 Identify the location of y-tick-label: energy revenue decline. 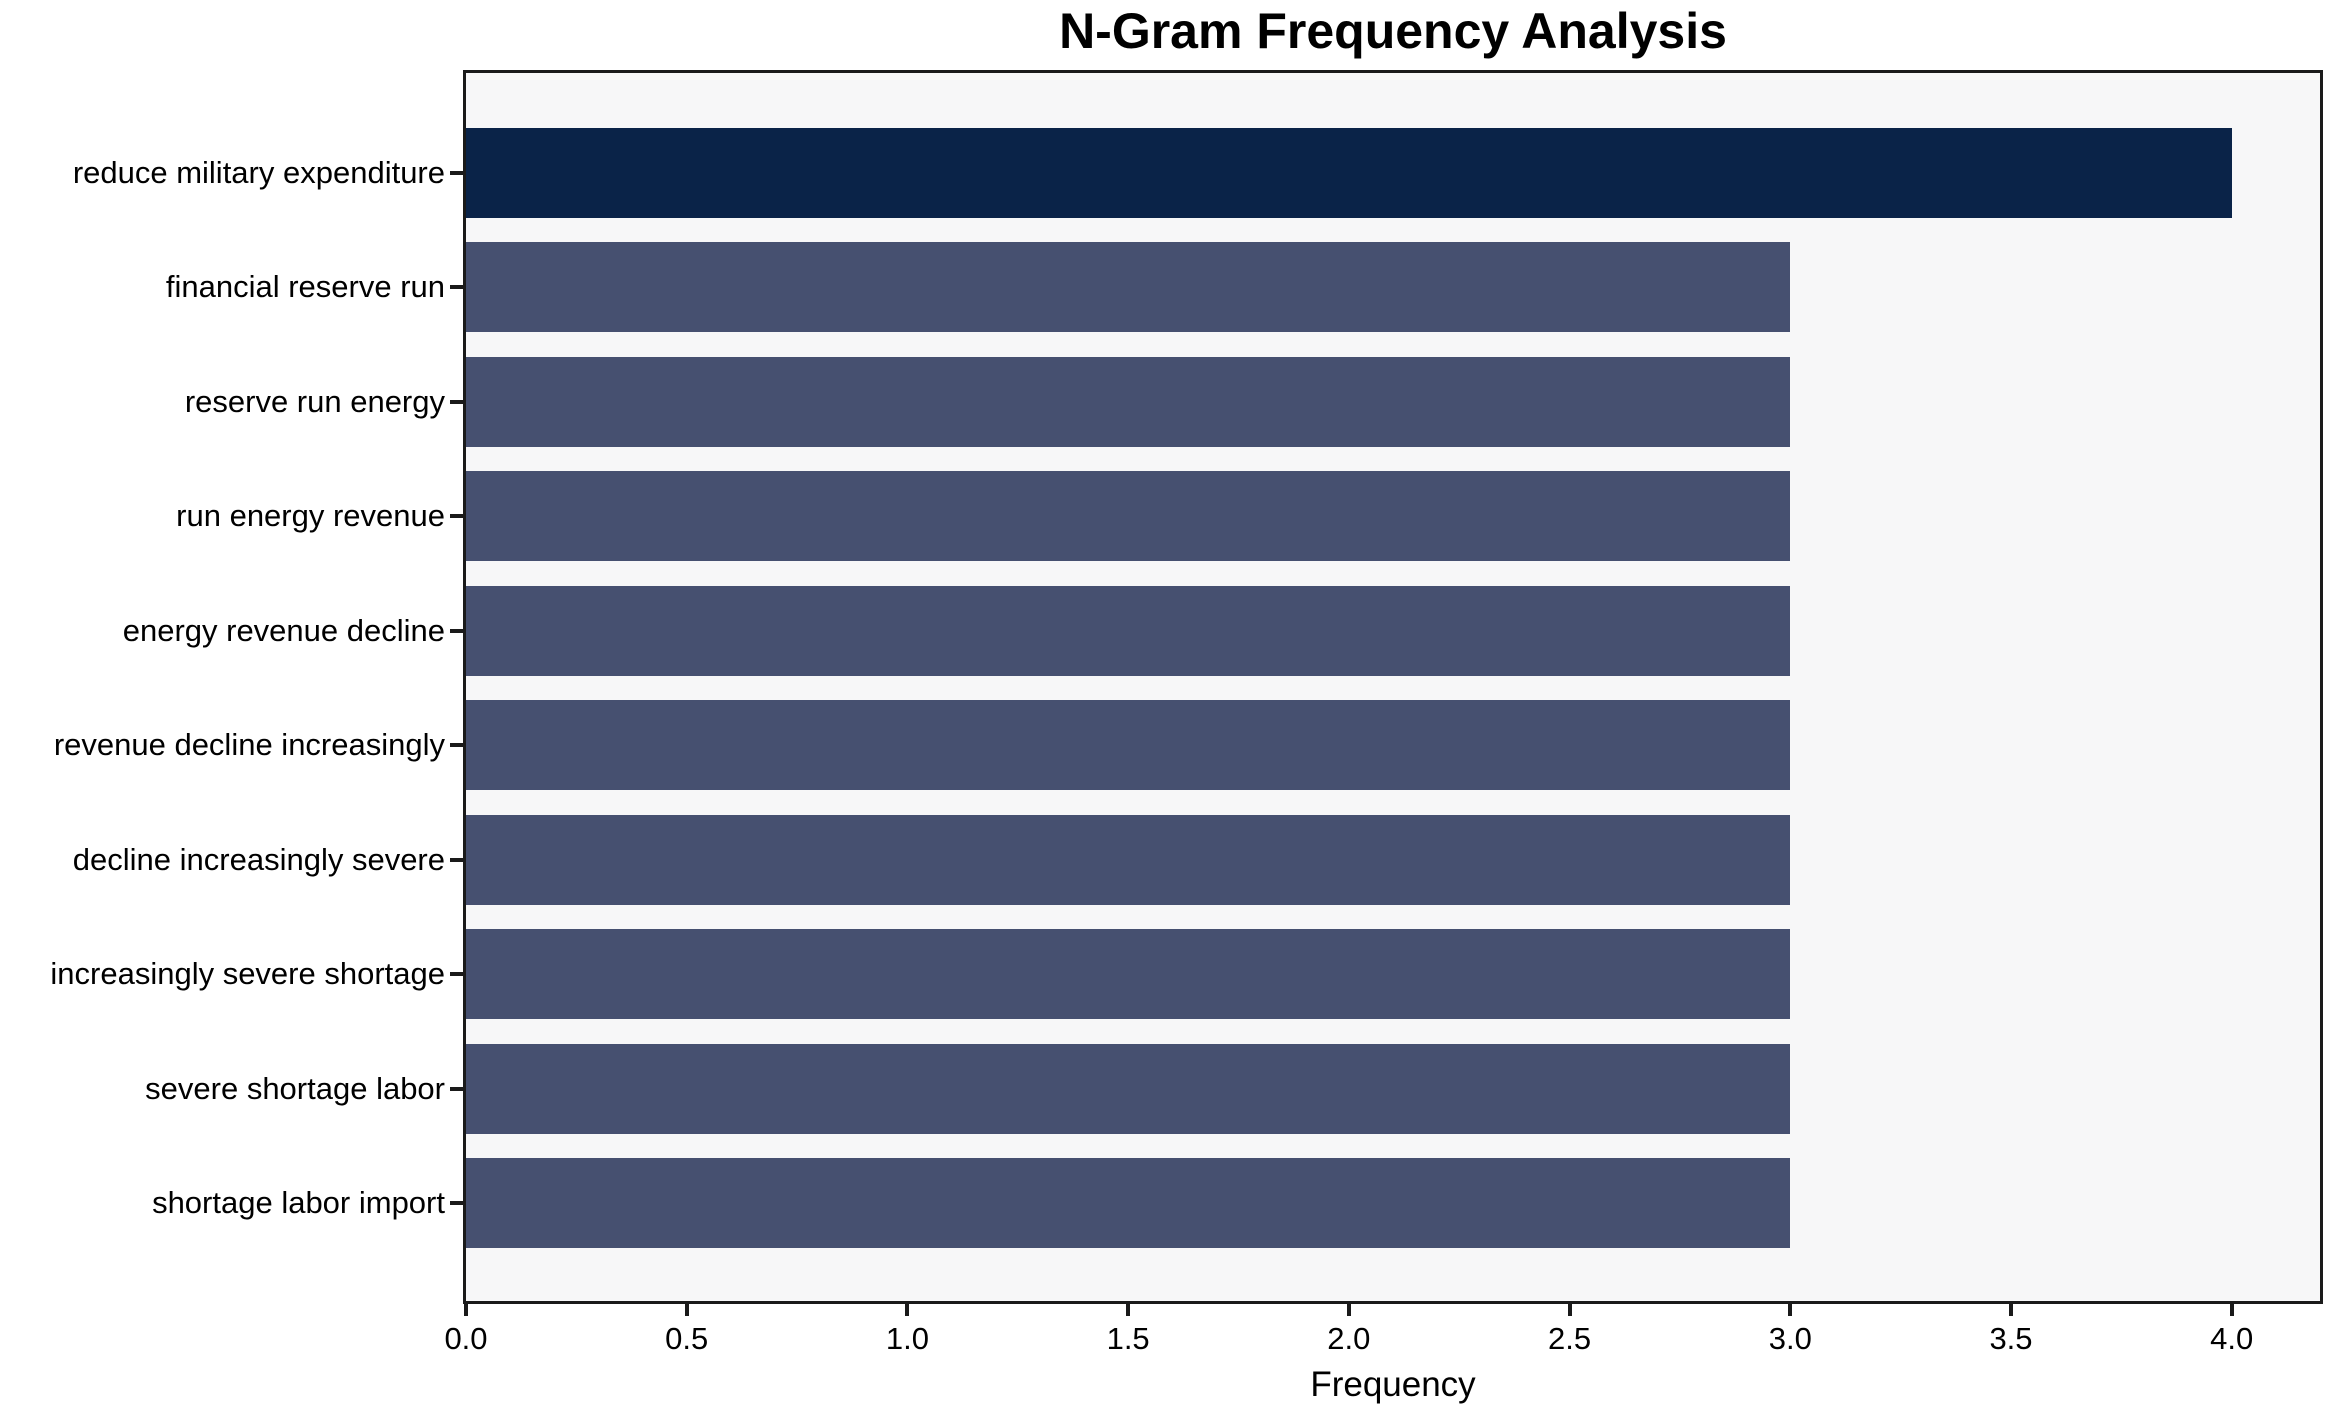
(283, 630).